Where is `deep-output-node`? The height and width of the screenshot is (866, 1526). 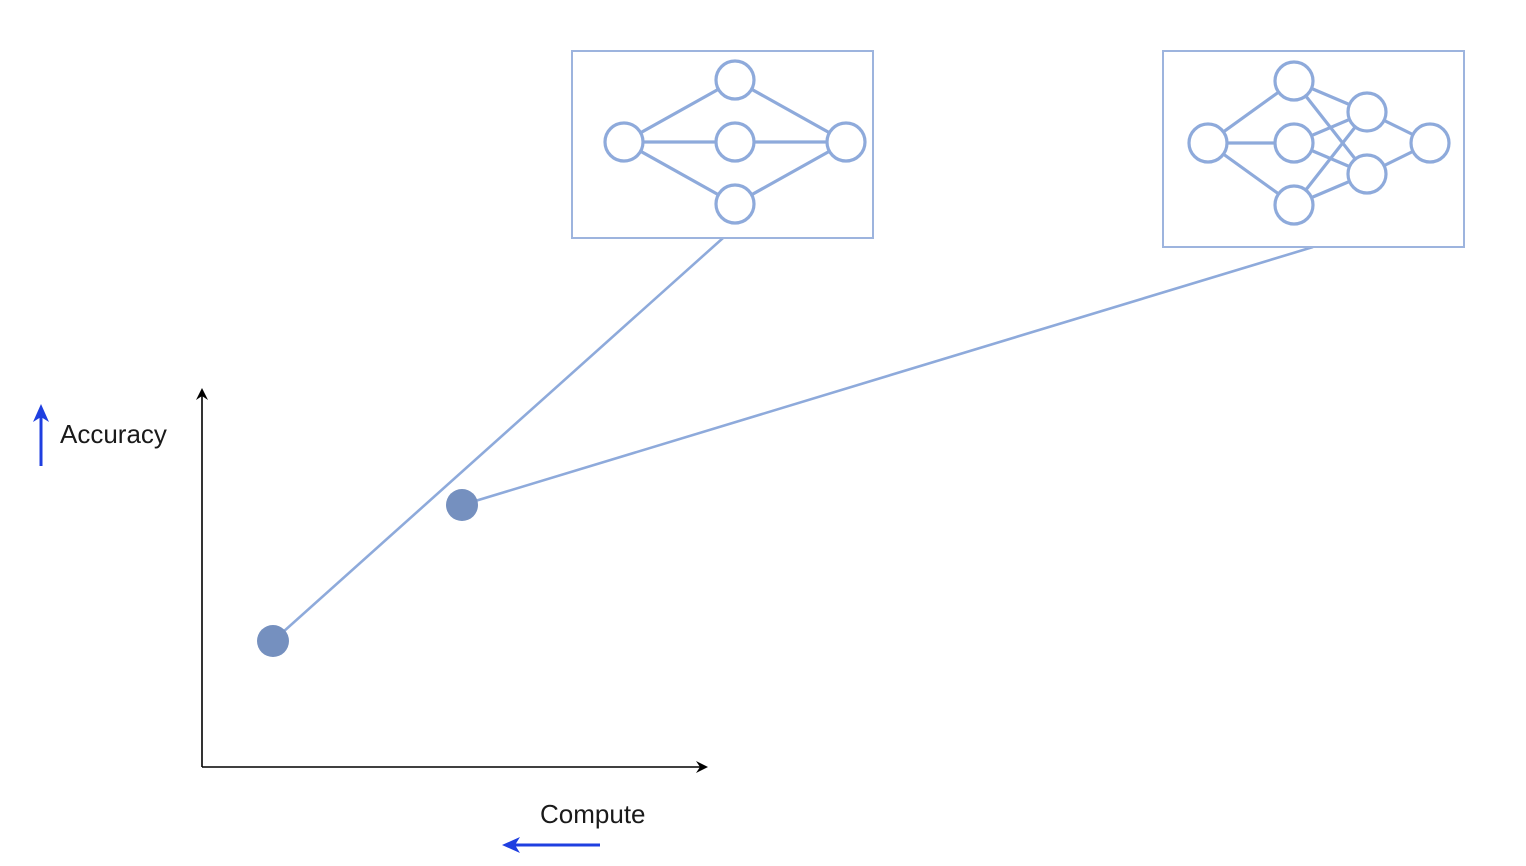
deep-output-node is located at coordinates (1430, 143).